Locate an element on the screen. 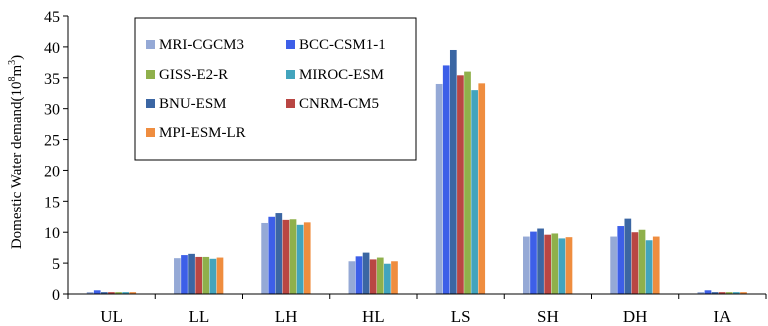  legend-label: CNRM-CM5 is located at coordinates (339, 104).